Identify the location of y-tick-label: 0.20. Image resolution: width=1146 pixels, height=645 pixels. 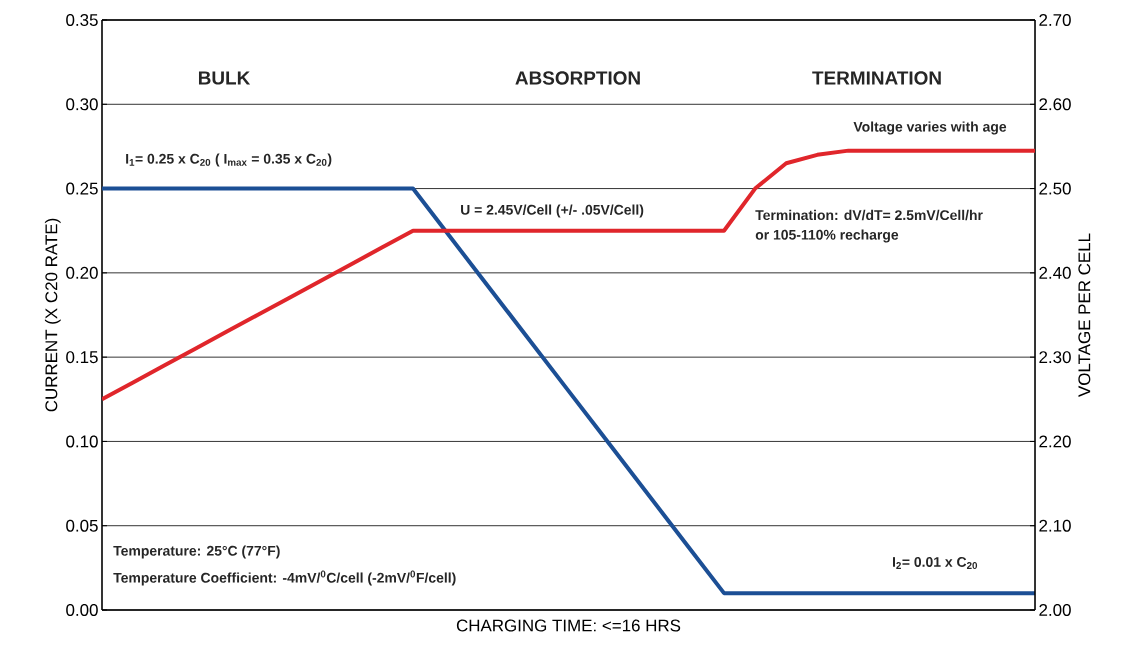
(82, 272).